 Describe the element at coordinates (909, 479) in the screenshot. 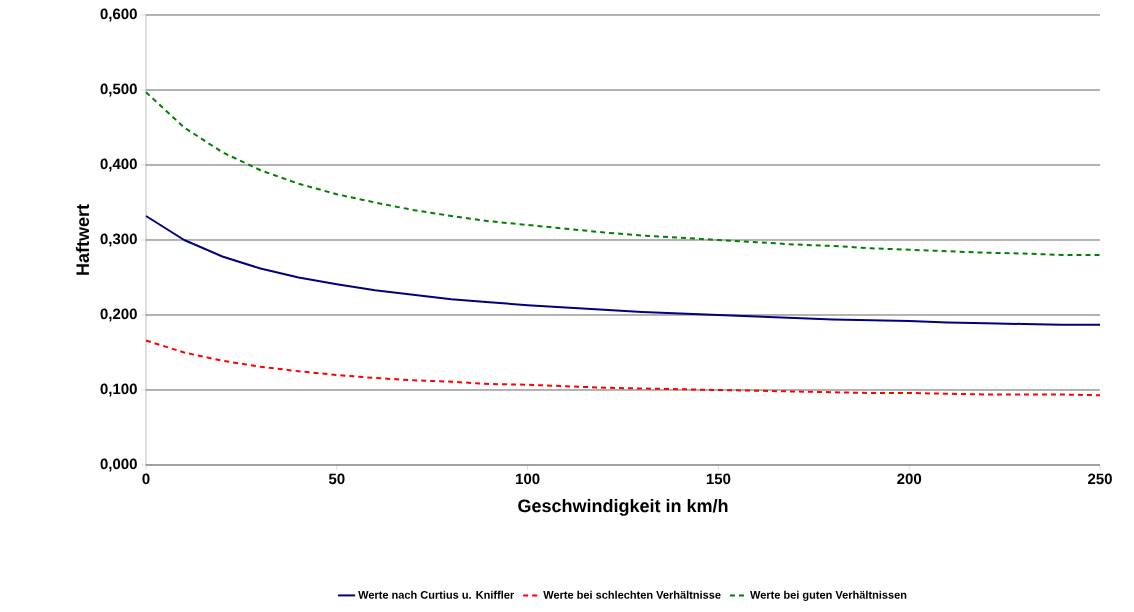

I see `x-tick-label: 200` at that location.